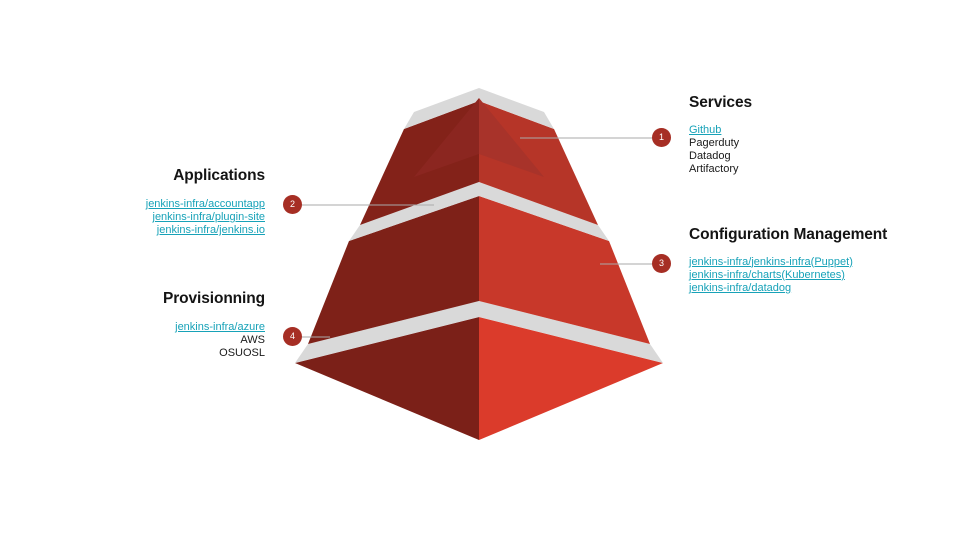  Describe the element at coordinates (393, 270) in the screenshot. I see `pyramid-tier-3-left-face` at that location.